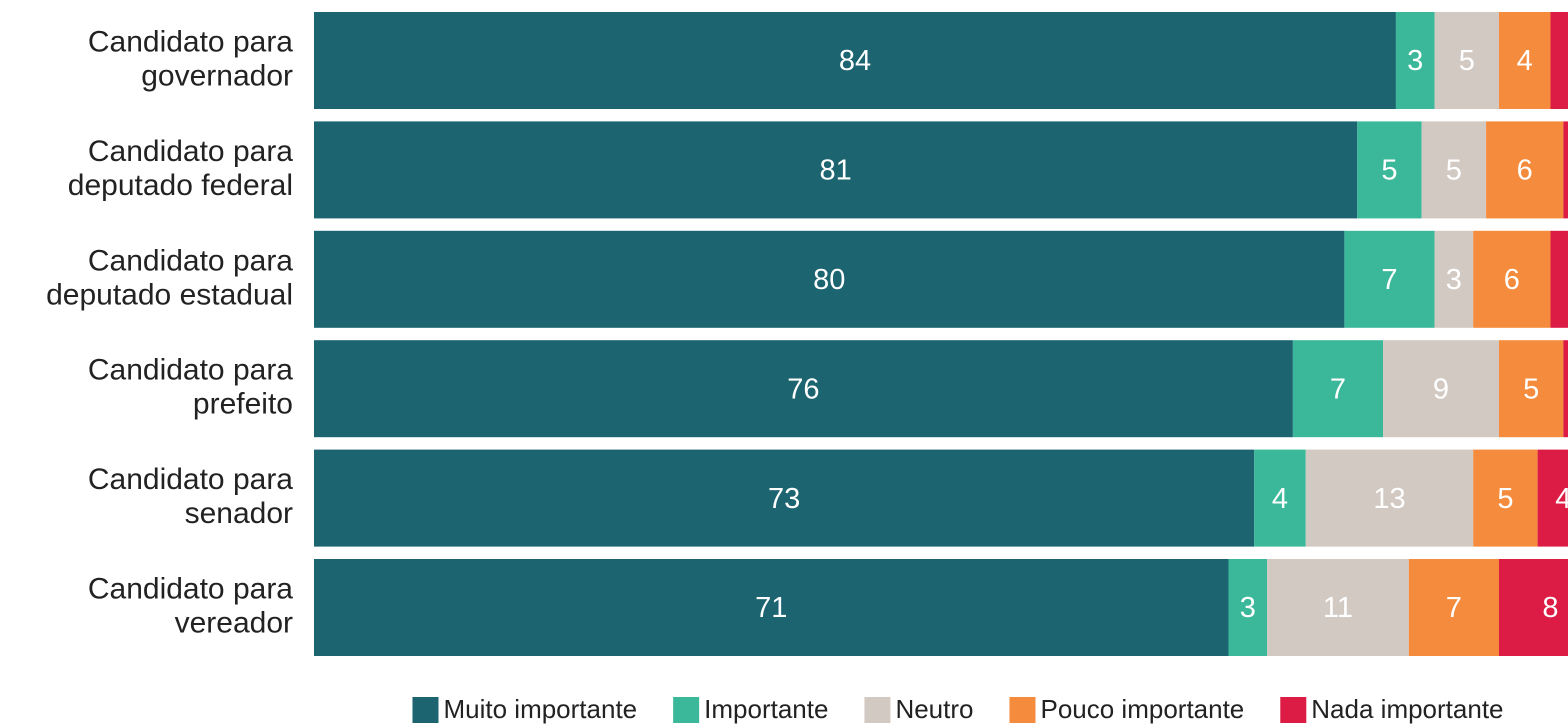  What do you see at coordinates (190, 605) in the screenshot?
I see `category-label: Candidato para vereador` at bounding box center [190, 605].